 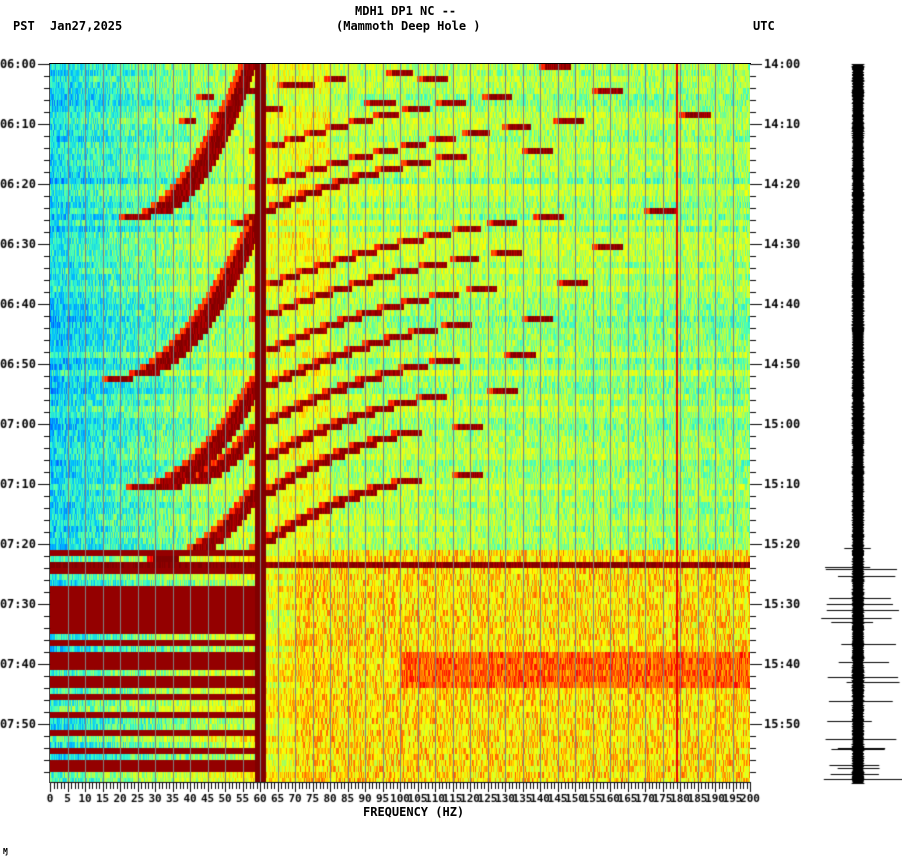 I want to click on corner-mark: Ɱ, so click(x=5, y=851).